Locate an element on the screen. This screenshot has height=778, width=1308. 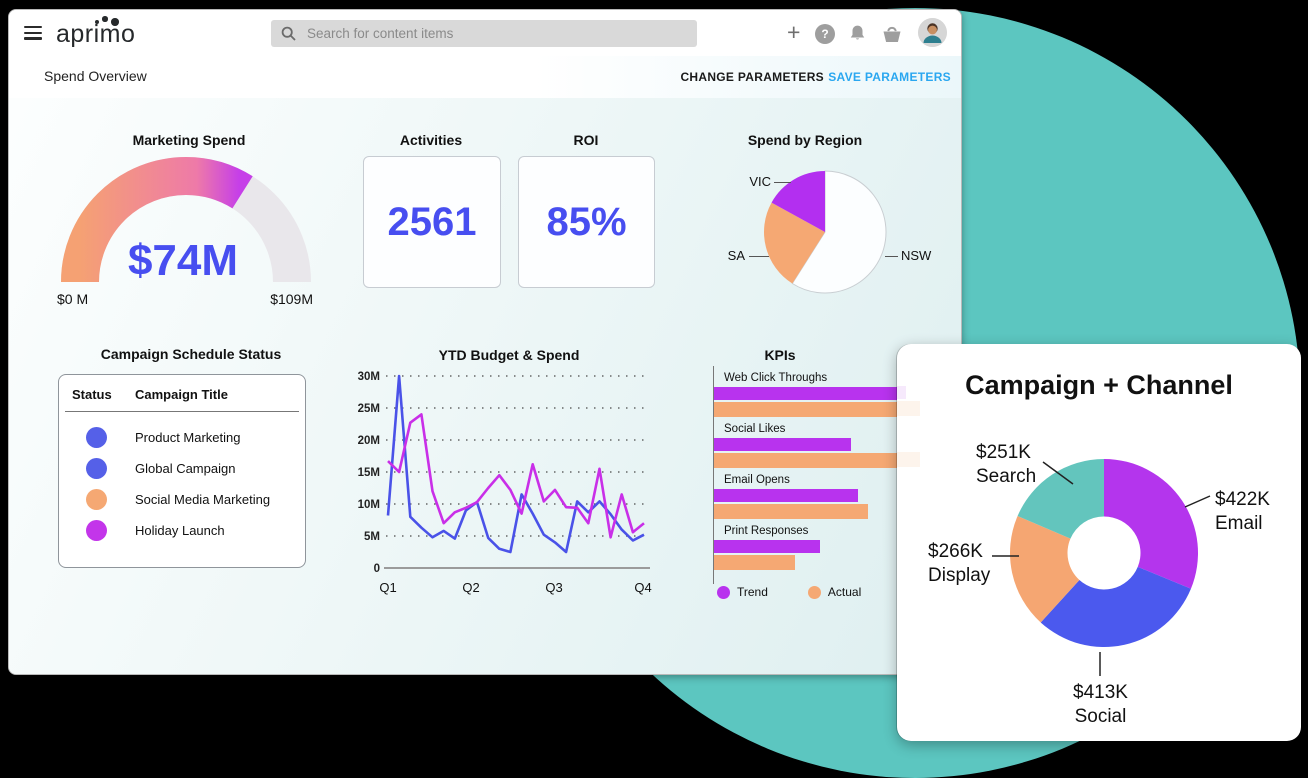
actual-legend-dot is located at coordinates (814, 592).